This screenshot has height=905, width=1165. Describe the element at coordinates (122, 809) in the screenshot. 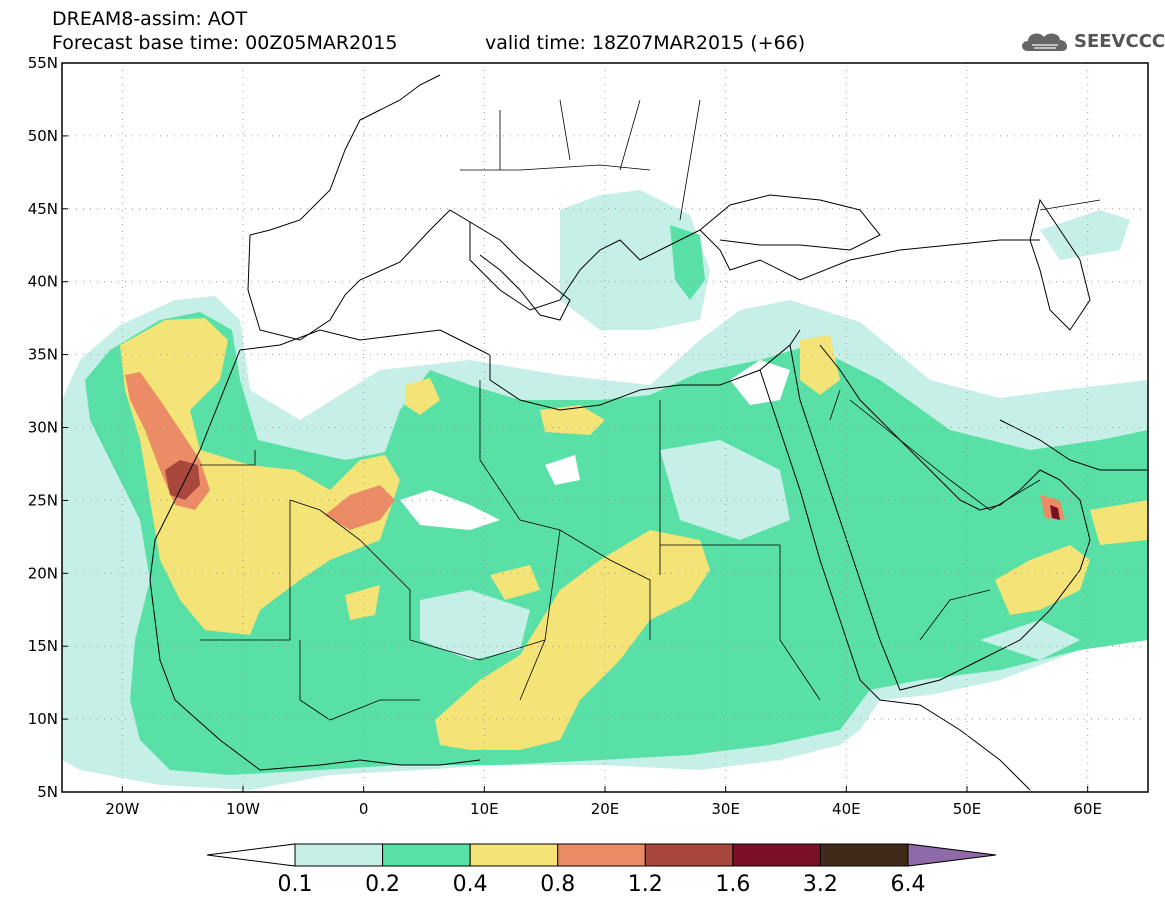

I see `lon-tick-label: 20W` at that location.